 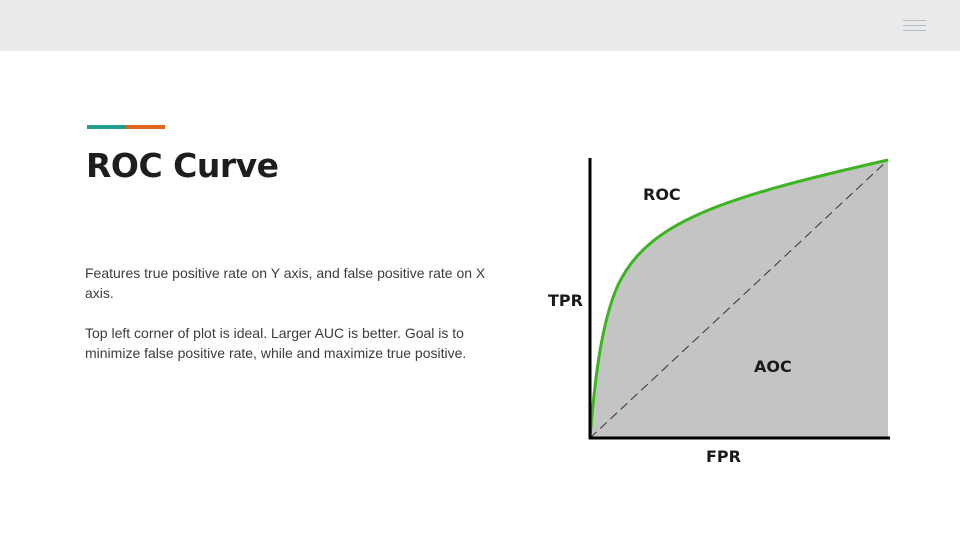 What do you see at coordinates (773, 366) in the screenshot?
I see `area-label: AOC` at bounding box center [773, 366].